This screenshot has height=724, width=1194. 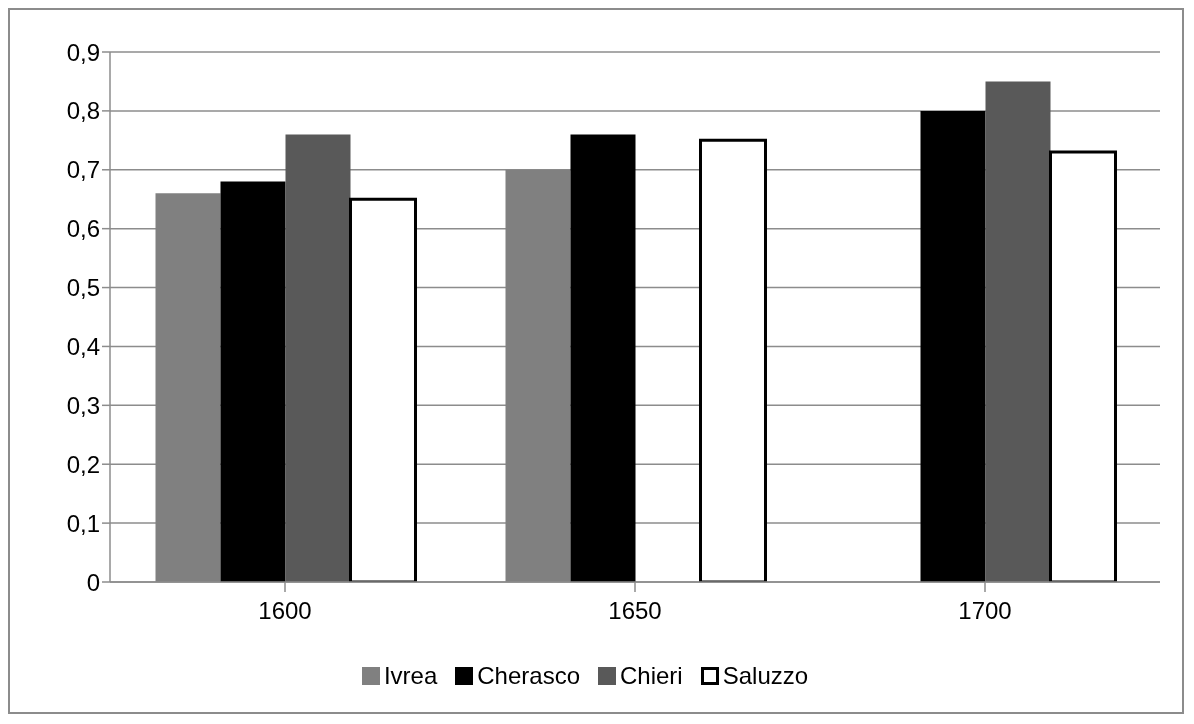 I want to click on x-tick-label: 1700, so click(x=985, y=611).